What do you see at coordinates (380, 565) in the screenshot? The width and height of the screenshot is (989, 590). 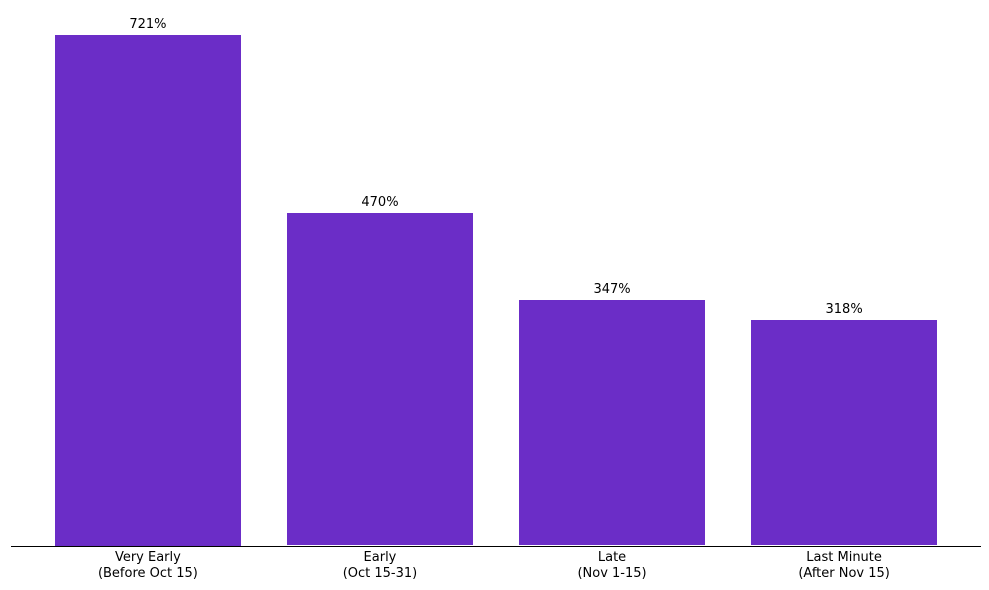 I see `x-tick-label: Early (Oct 15-31)` at bounding box center [380, 565].